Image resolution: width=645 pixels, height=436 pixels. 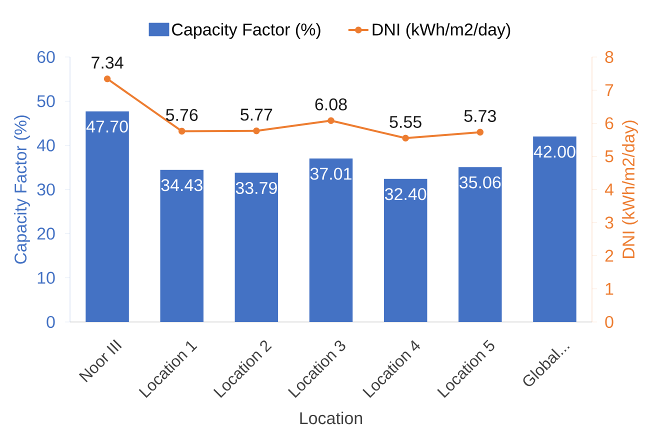 I want to click on y-tick-label: 40, so click(x=45, y=145).